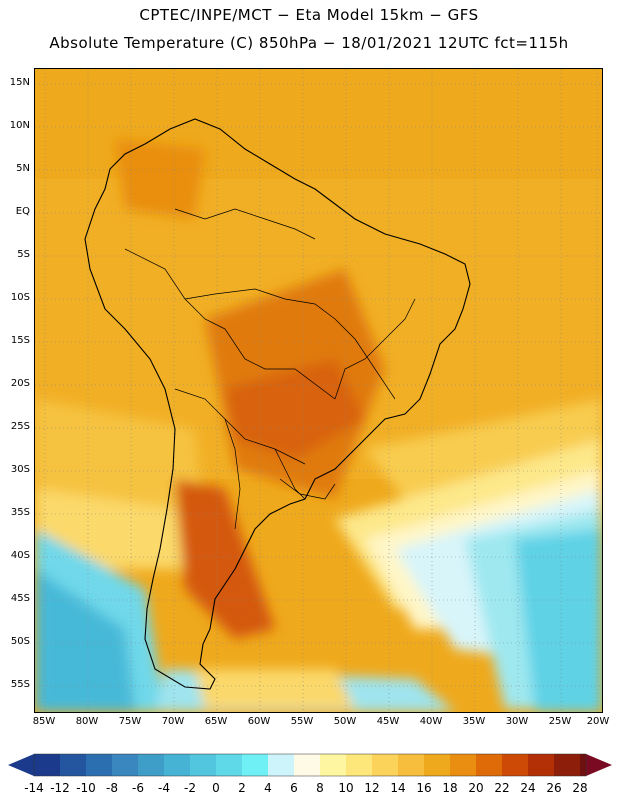  What do you see at coordinates (20, 426) in the screenshot?
I see `lat-label-25s: 25S` at bounding box center [20, 426].